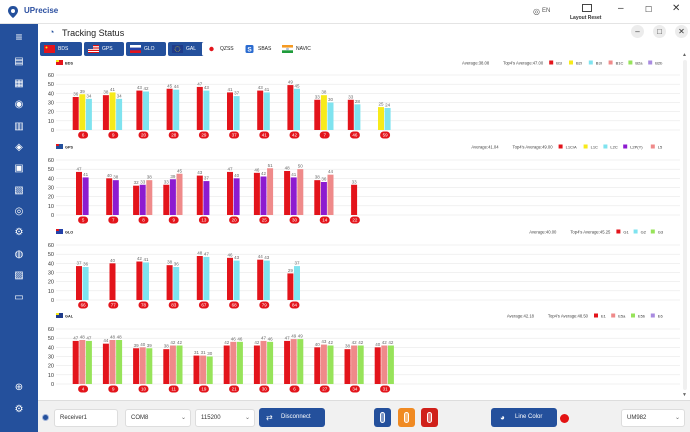 This screenshot has height=432, width=690. What do you see at coordinates (355, 135) in the screenshot?
I see `satellite-id-label: 46` at bounding box center [355, 135].